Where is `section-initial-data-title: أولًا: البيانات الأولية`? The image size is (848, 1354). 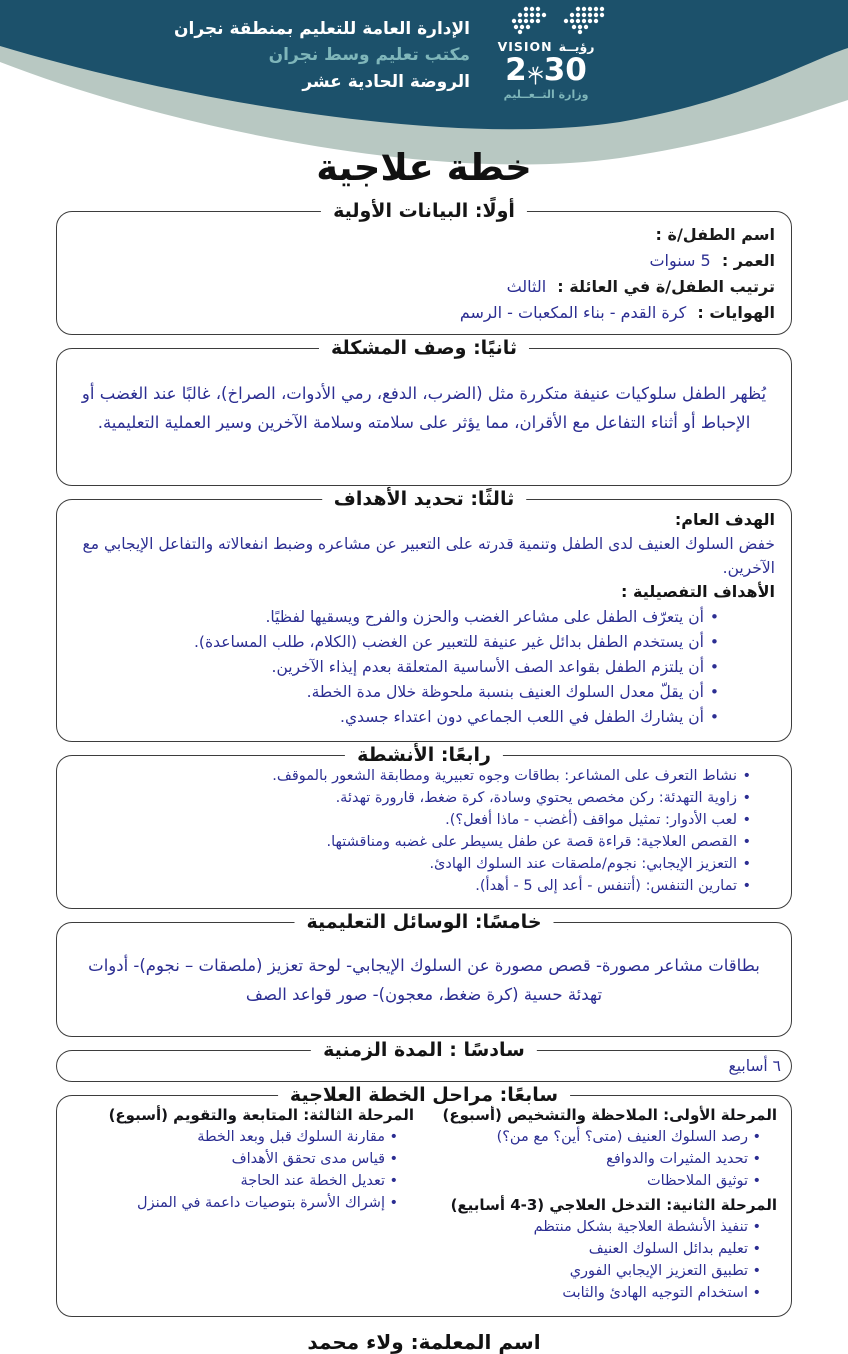 section-initial-data-title: أولًا: البيانات الأولية is located at coordinates (424, 210).